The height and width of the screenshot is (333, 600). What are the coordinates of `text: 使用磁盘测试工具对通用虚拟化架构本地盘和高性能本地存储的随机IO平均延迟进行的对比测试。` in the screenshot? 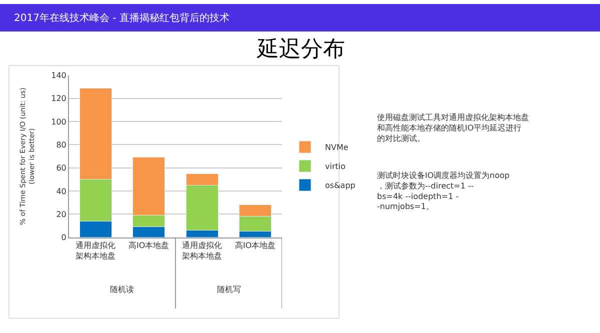 It's located at (453, 128).